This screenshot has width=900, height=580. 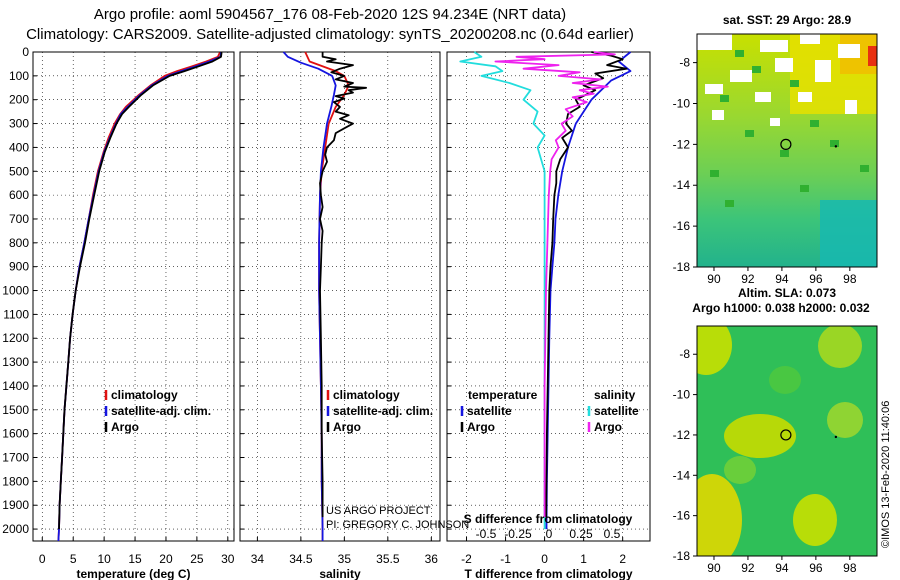 What do you see at coordinates (714, 279) in the screenshot?
I see `lon-tick-label: 90` at bounding box center [714, 279].